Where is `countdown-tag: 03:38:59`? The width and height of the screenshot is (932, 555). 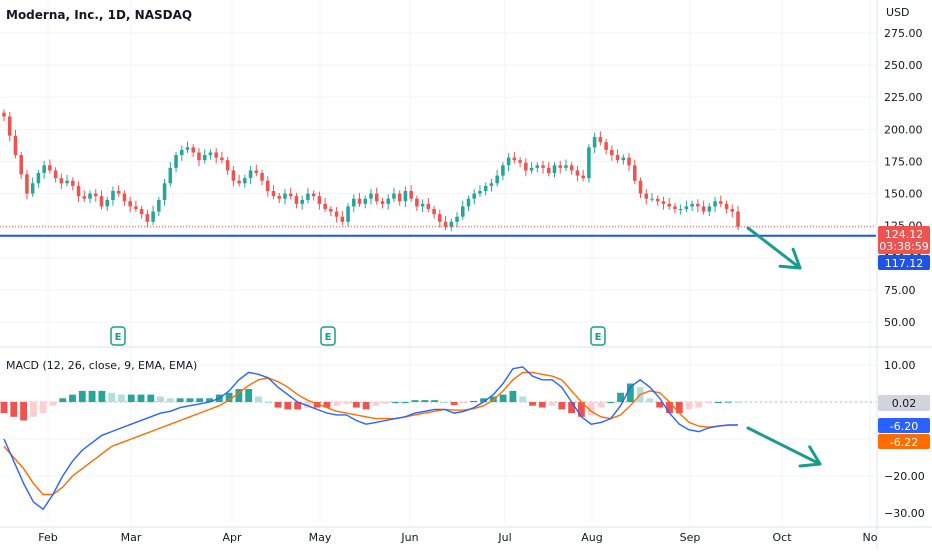 countdown-tag: 03:38:59 is located at coordinates (903, 246).